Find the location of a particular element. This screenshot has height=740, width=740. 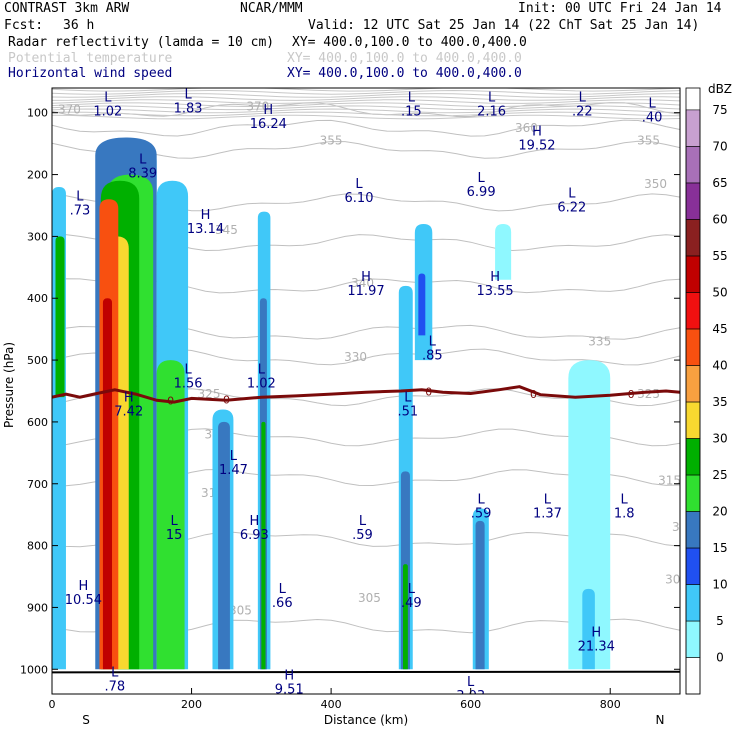

extremum-value: .40 is located at coordinates (652, 118).